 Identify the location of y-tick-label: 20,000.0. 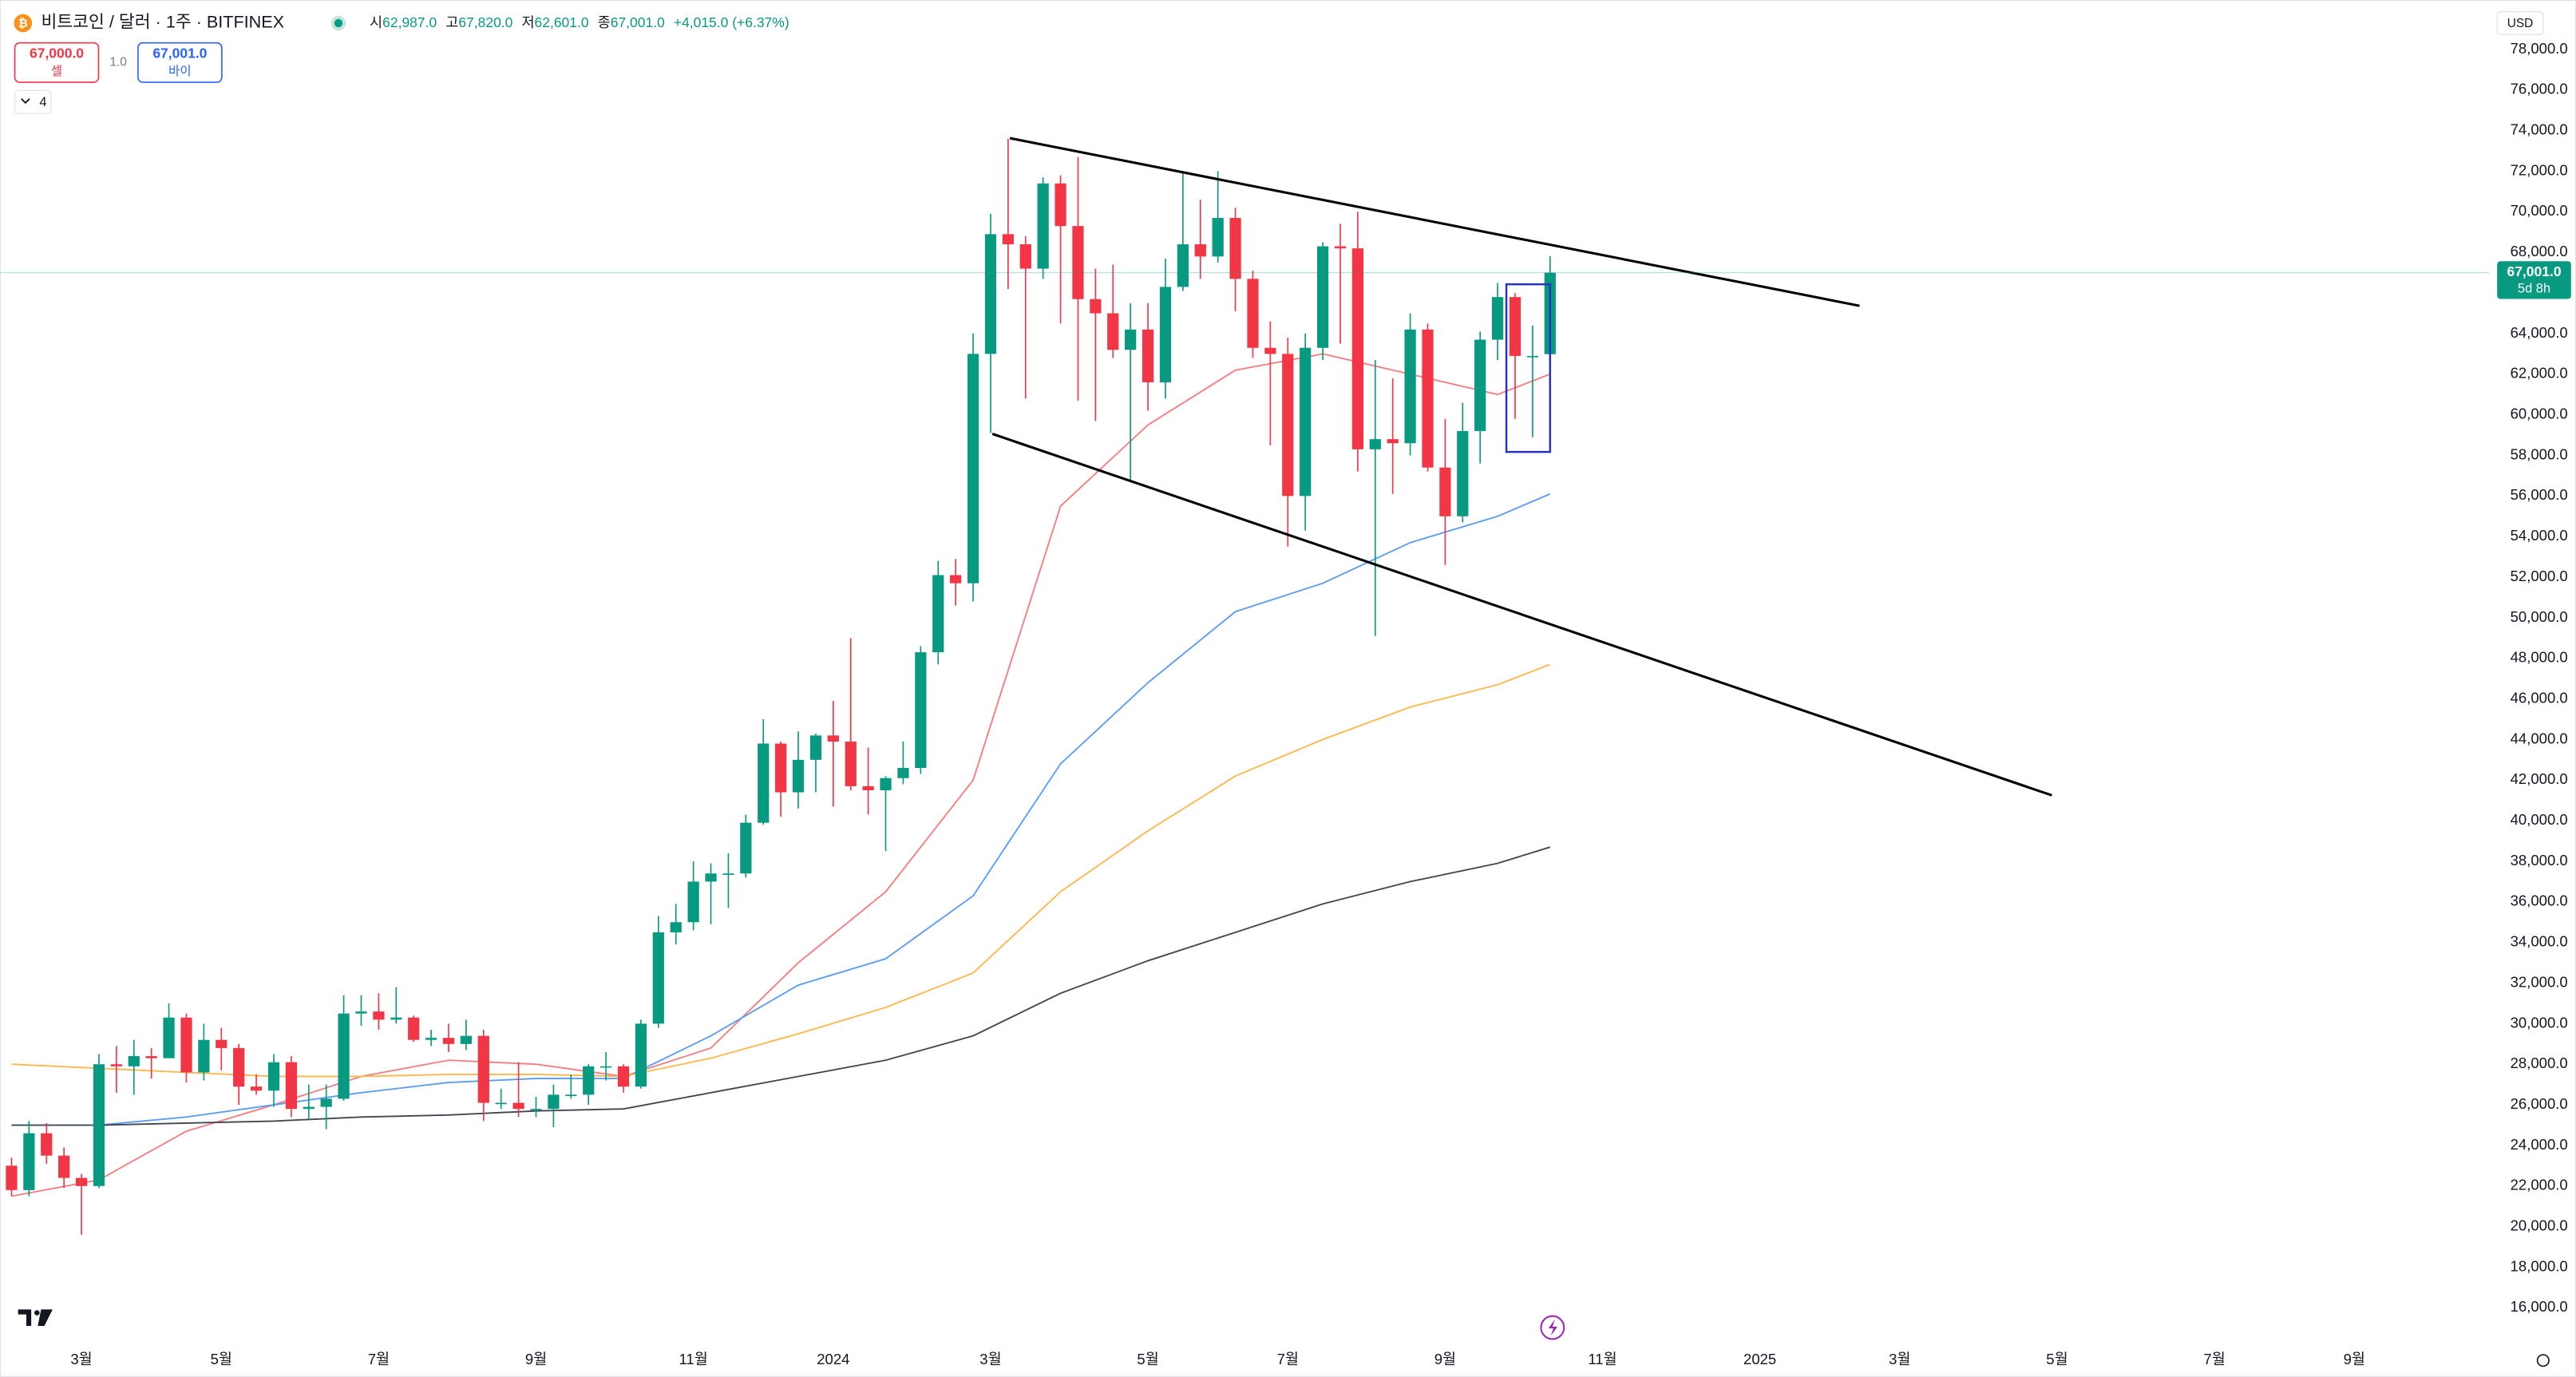
(2540, 1225).